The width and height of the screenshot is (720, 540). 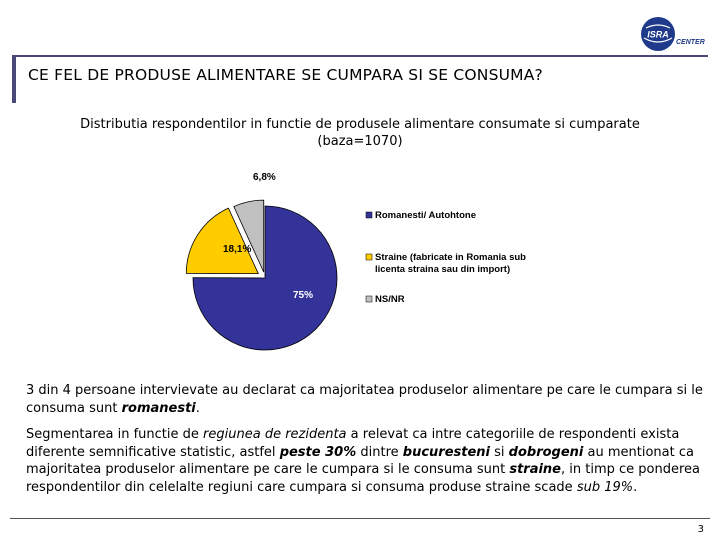 What do you see at coordinates (237, 249) in the screenshot?
I see `slice-label-1: 18,1%` at bounding box center [237, 249].